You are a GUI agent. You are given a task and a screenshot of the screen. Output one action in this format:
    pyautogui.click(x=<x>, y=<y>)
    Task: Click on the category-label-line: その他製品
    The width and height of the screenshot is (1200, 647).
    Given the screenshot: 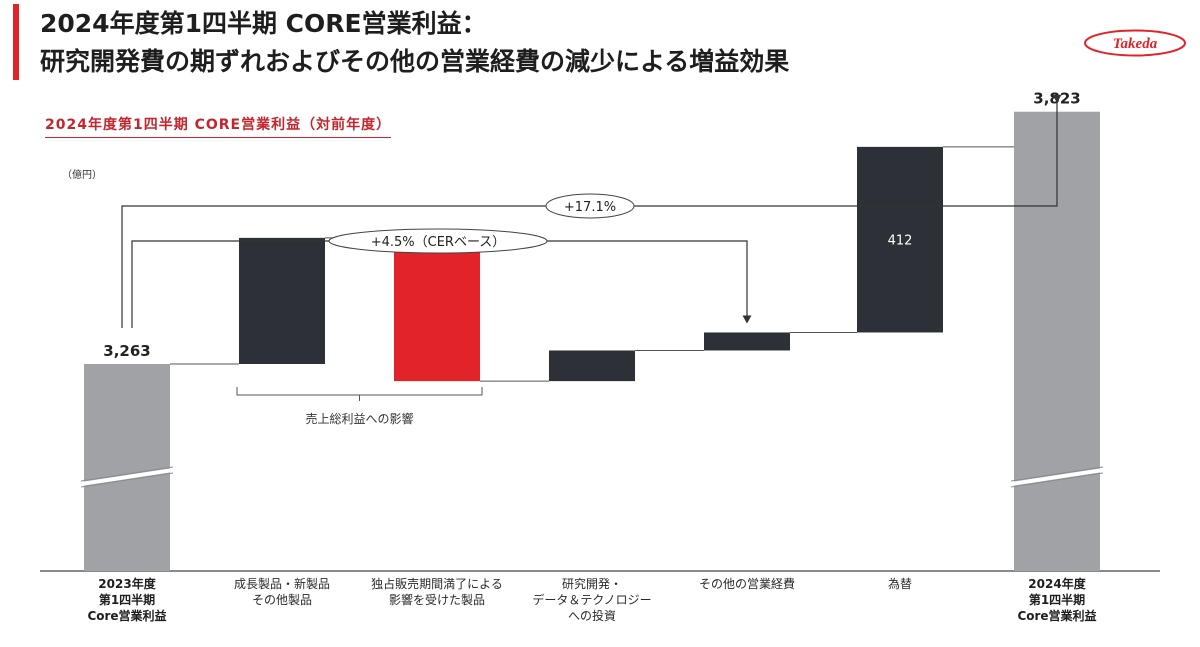 What is the action you would take?
    pyautogui.click(x=281, y=600)
    